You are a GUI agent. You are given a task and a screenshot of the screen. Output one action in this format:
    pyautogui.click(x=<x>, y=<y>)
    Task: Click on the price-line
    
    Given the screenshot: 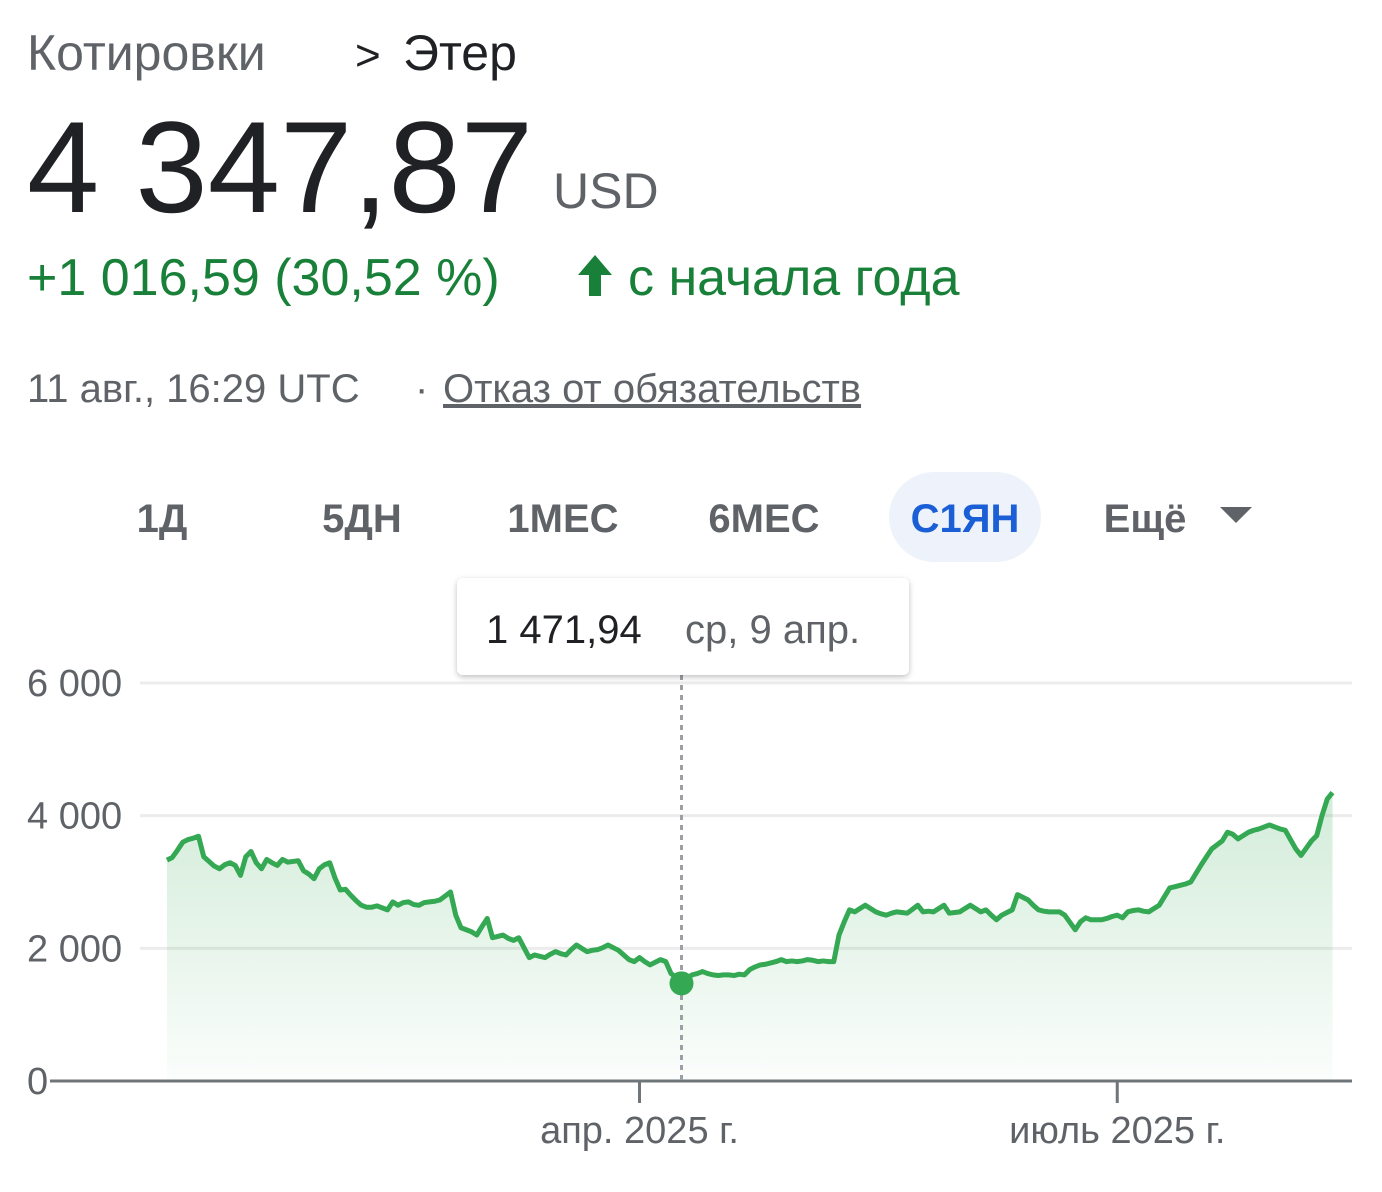 What is the action you would take?
    pyautogui.click(x=750, y=888)
    